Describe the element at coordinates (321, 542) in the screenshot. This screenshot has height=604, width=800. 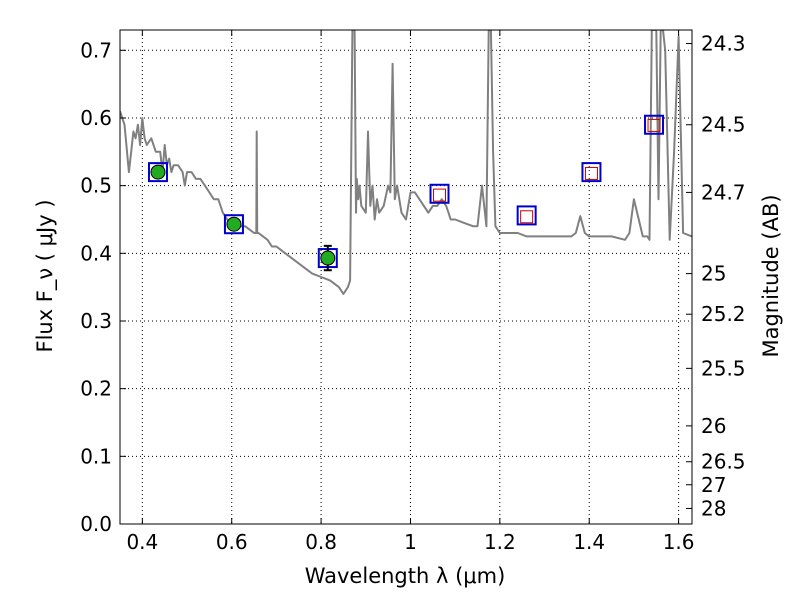
I see `x-tick-label: 0.8` at that location.